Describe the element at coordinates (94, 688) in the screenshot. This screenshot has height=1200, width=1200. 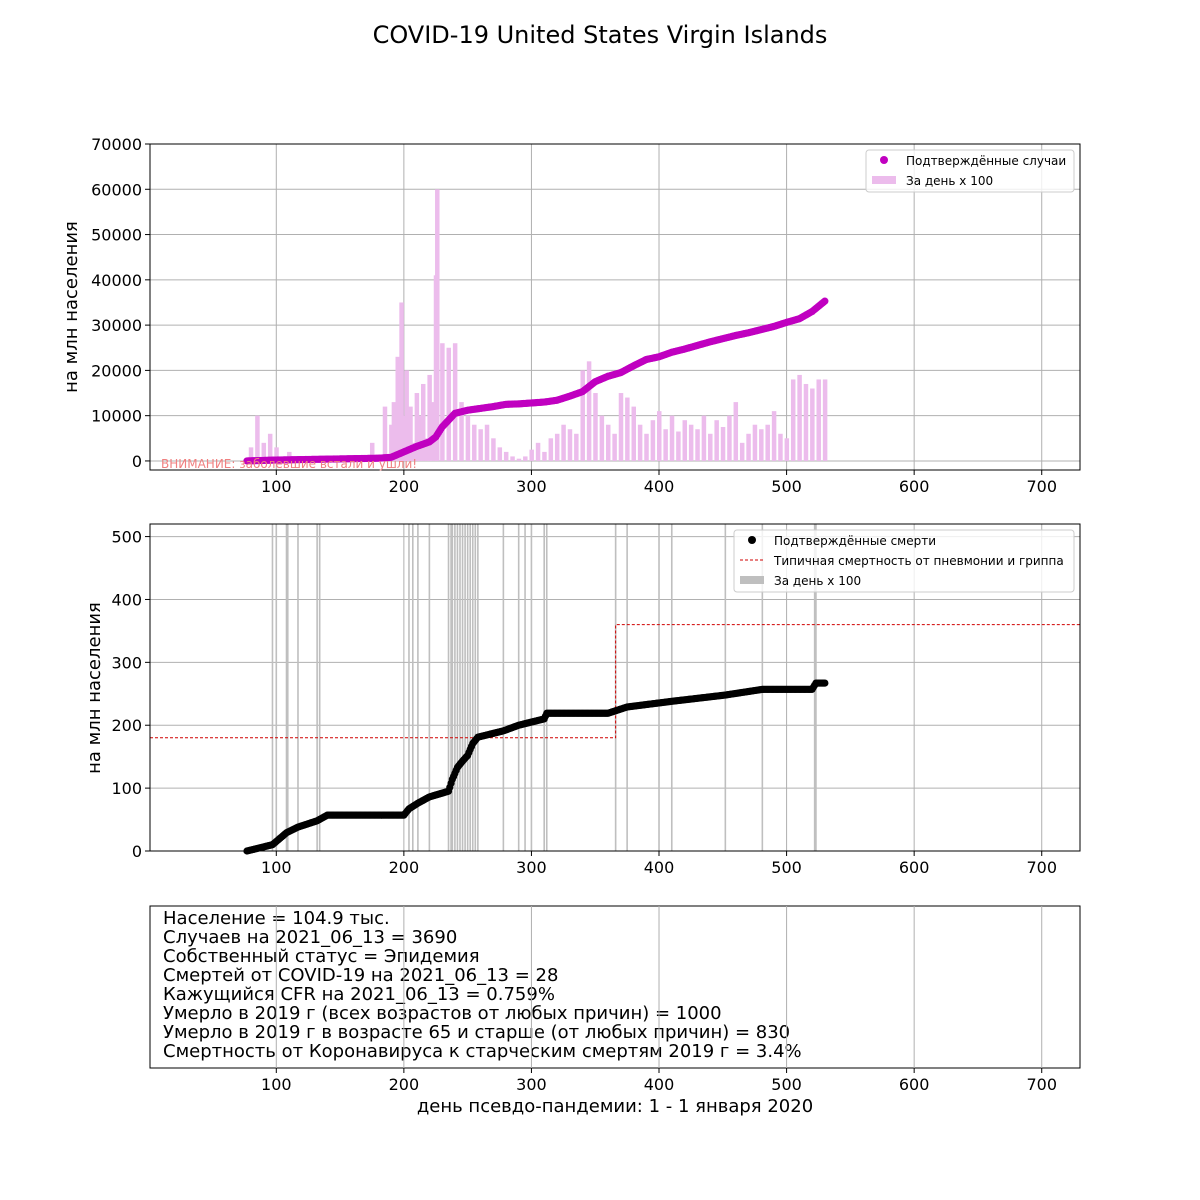
I see `deaths-ylabel: на млн населения` at that location.